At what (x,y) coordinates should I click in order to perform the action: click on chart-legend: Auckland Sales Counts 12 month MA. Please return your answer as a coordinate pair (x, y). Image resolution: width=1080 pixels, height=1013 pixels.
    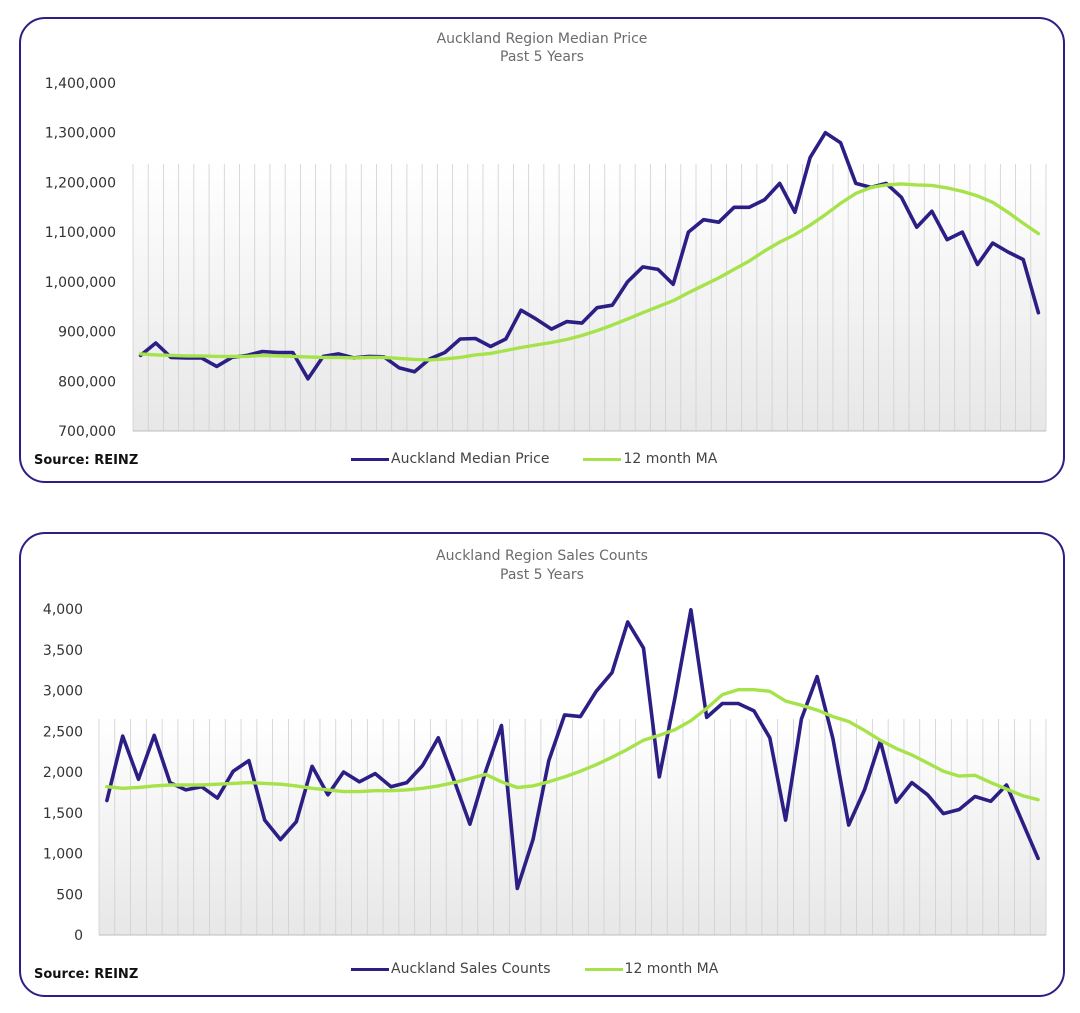
    Looking at the image, I should click on (534, 969).